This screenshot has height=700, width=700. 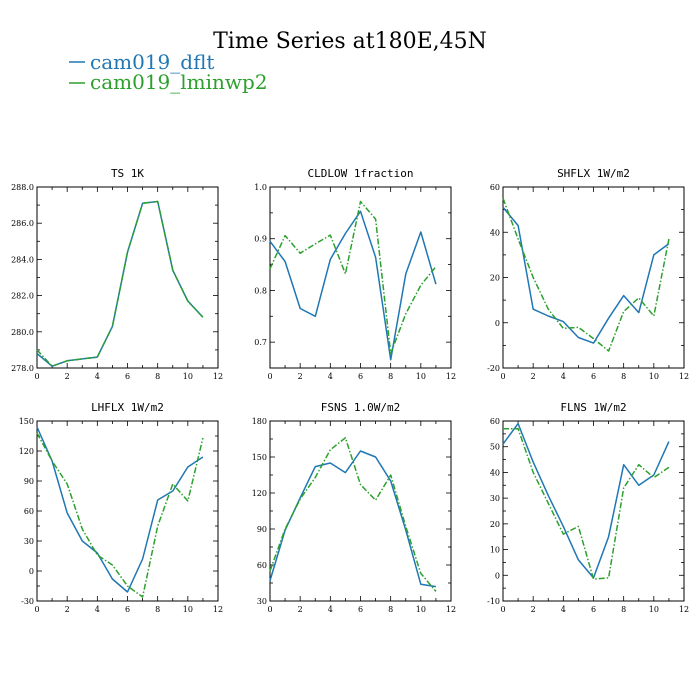 What do you see at coordinates (493, 601) in the screenshot?
I see `y-tick-label: -10` at bounding box center [493, 601].